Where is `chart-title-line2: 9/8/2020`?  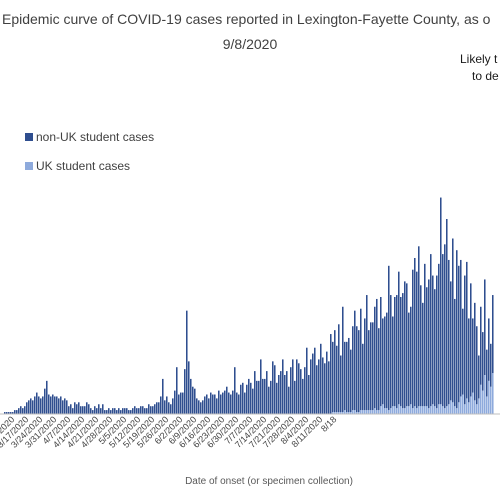 chart-title-line2: 9/8/2020 is located at coordinates (250, 44).